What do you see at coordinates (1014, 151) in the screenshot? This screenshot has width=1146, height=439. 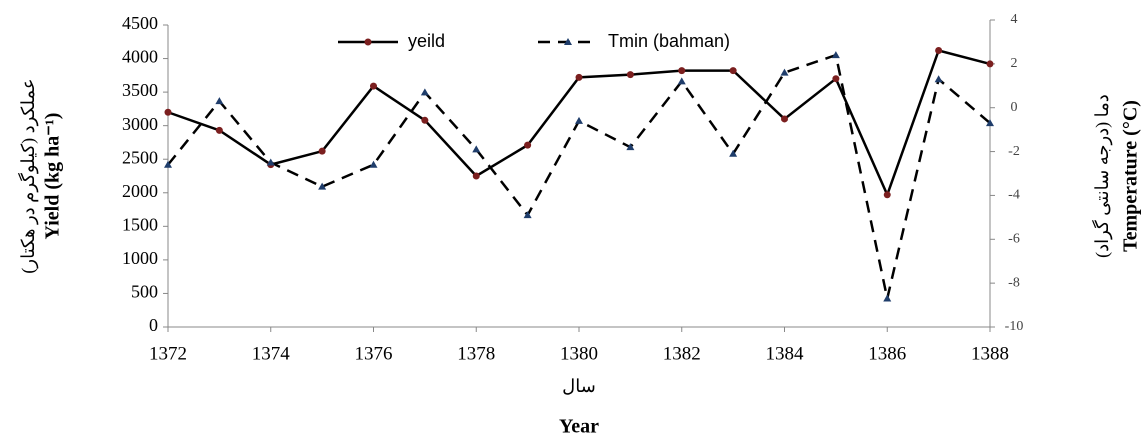 I see `y2-tick-label: -2` at bounding box center [1014, 151].